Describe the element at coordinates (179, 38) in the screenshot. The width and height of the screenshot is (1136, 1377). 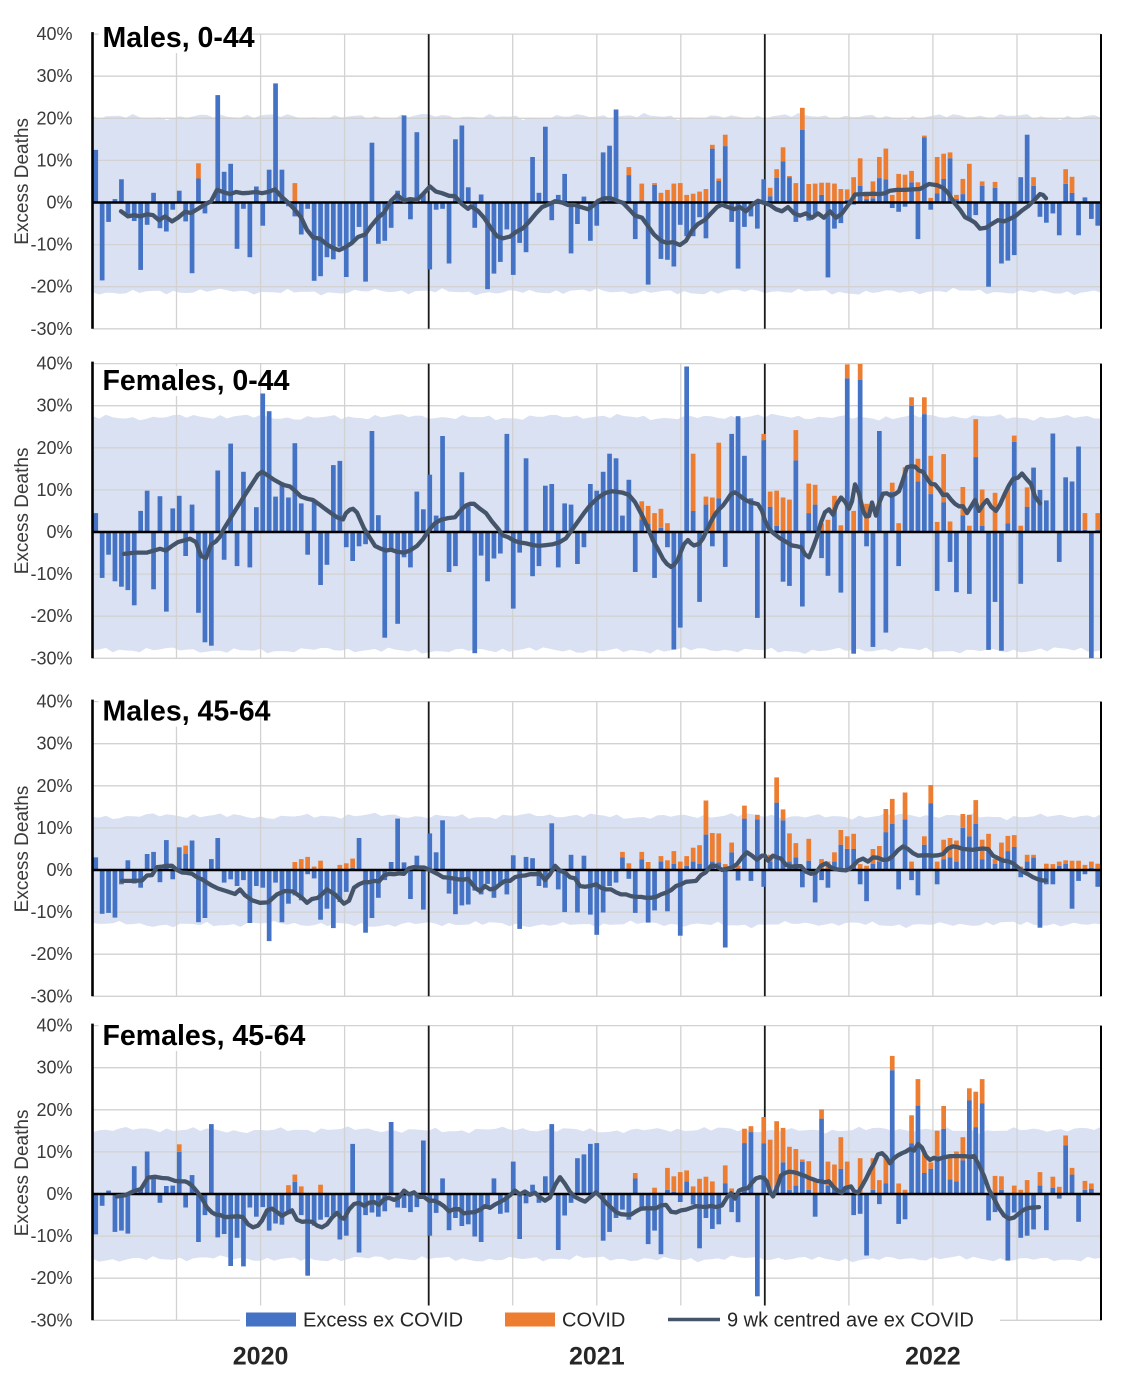
I see `svg-text: Males, 0-44` at that location.